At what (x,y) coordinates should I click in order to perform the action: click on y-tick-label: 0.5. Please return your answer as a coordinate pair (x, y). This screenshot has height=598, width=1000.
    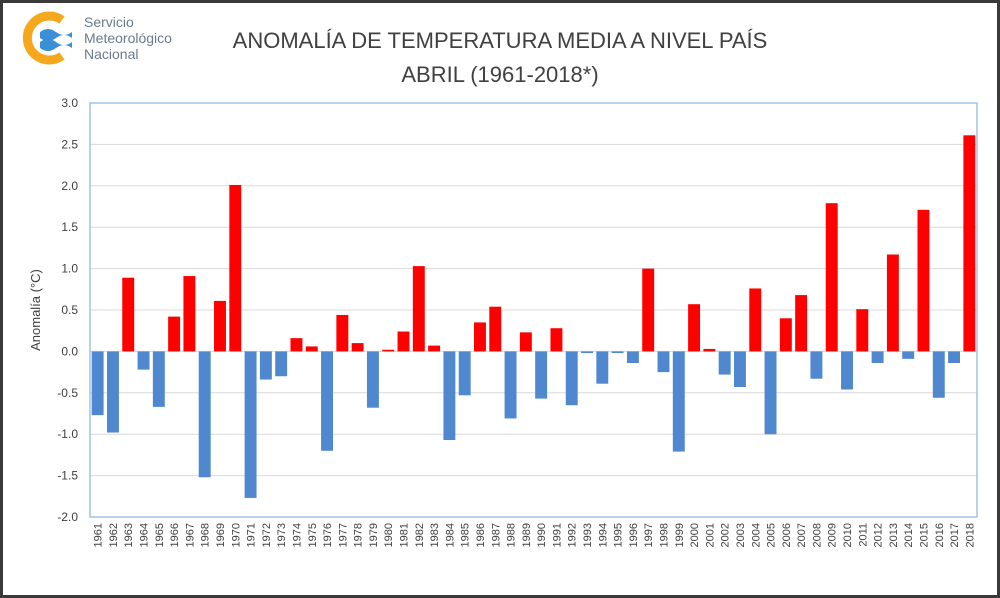
    Looking at the image, I should click on (69, 310).